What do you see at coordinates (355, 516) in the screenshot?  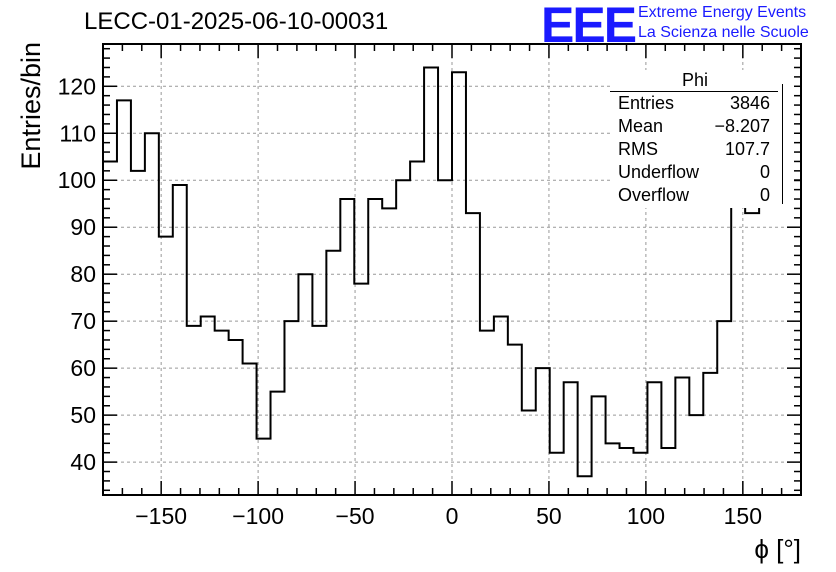 I see `x-tick-label: −50` at bounding box center [355, 516].